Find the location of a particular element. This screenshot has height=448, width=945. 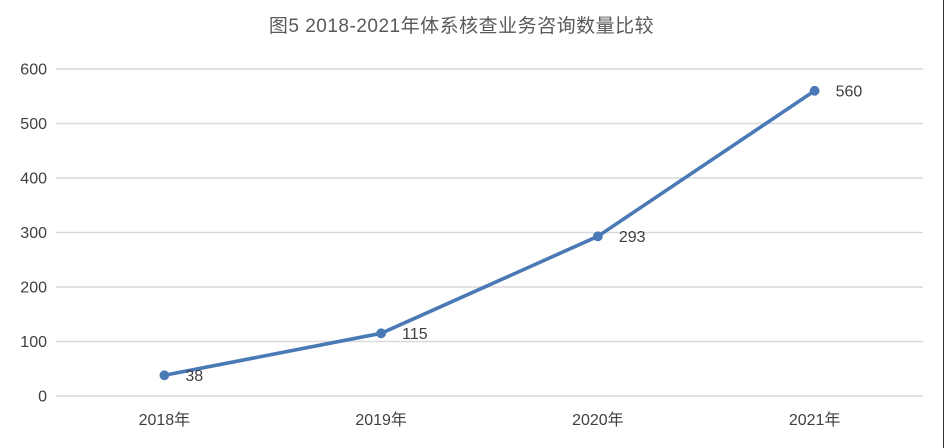

chart-title: 图5 2018-2021年体系核查业务咨询数量比较 is located at coordinates (461, 26).